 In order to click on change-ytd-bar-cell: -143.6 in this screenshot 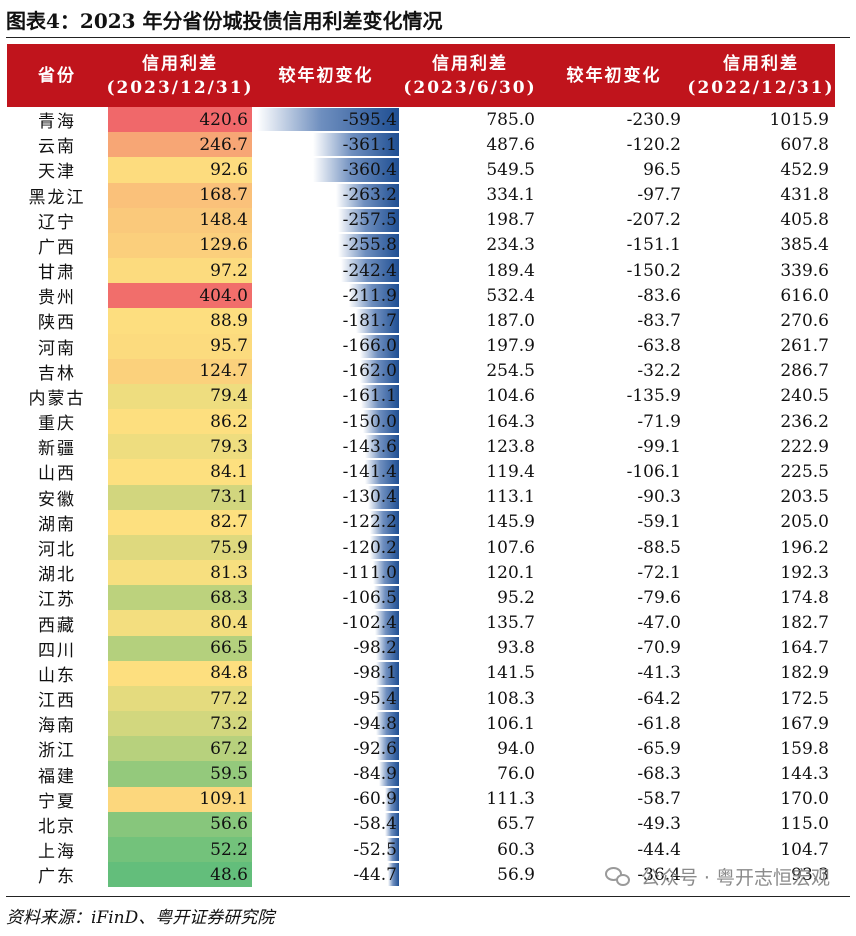, I will do `click(326, 446)`.